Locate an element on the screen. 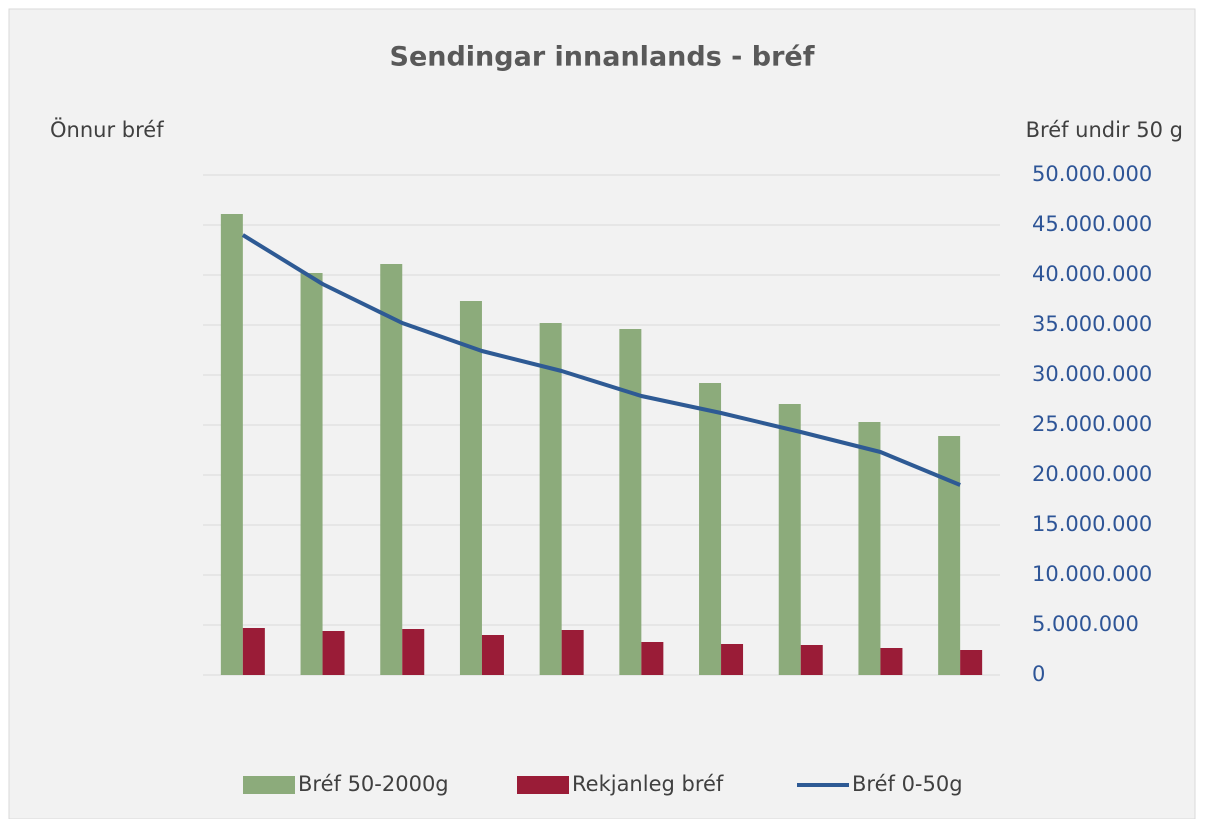  legend-label: Rekjanleg bréf is located at coordinates (648, 784).